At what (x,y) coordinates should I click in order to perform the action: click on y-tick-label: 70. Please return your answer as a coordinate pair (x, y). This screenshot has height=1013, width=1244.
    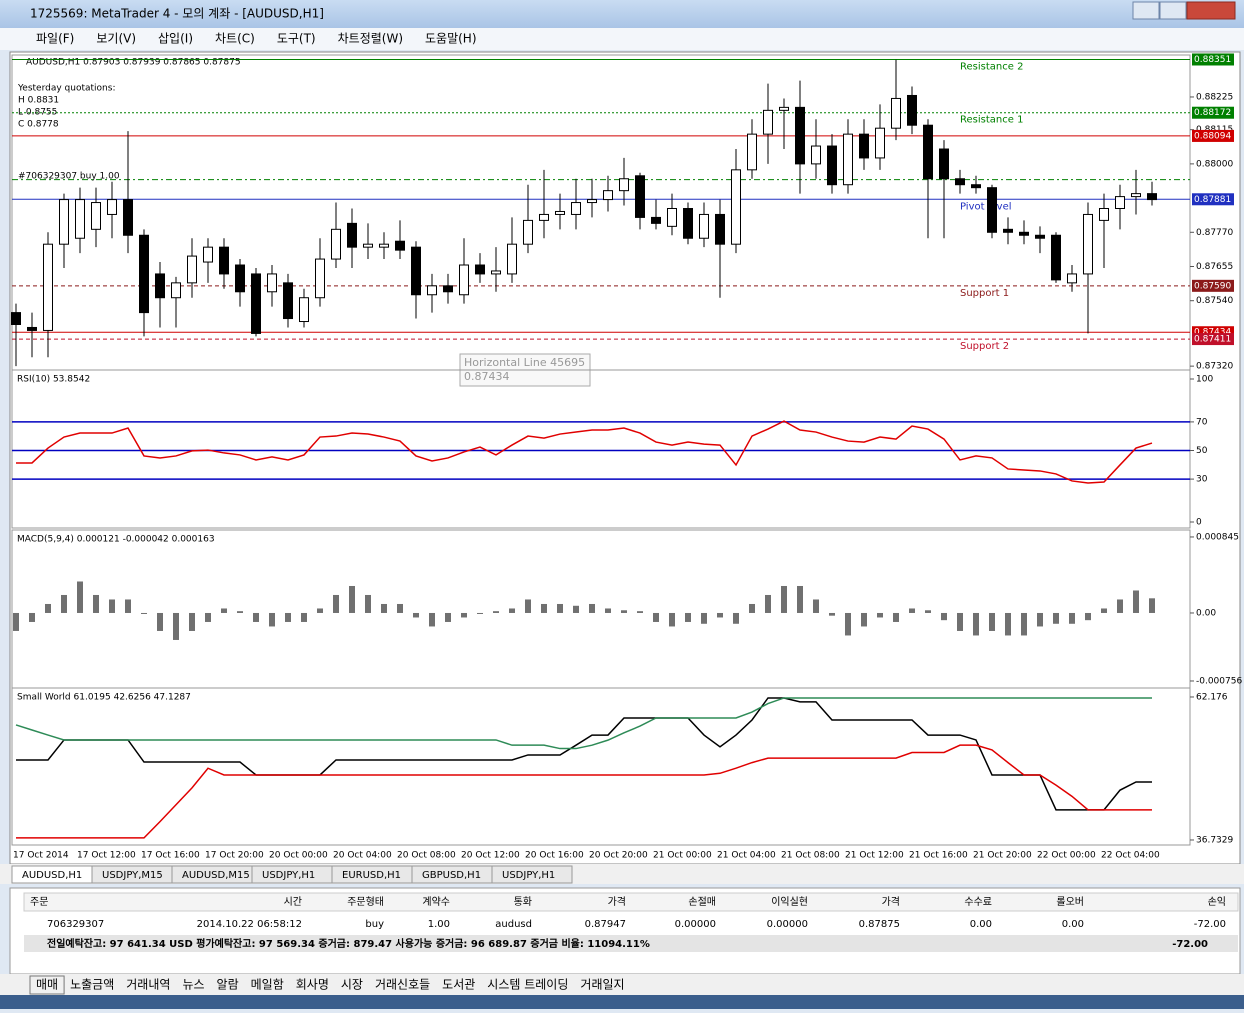
    Looking at the image, I should click on (1202, 422).